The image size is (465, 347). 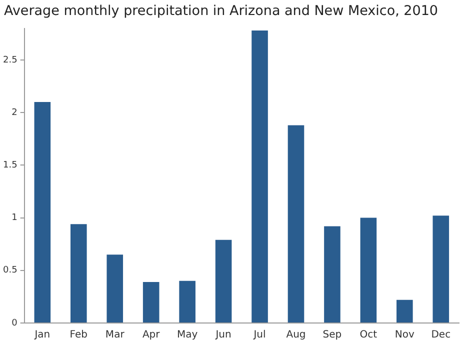 I want to click on y-tick-label: 1, so click(x=15, y=218).